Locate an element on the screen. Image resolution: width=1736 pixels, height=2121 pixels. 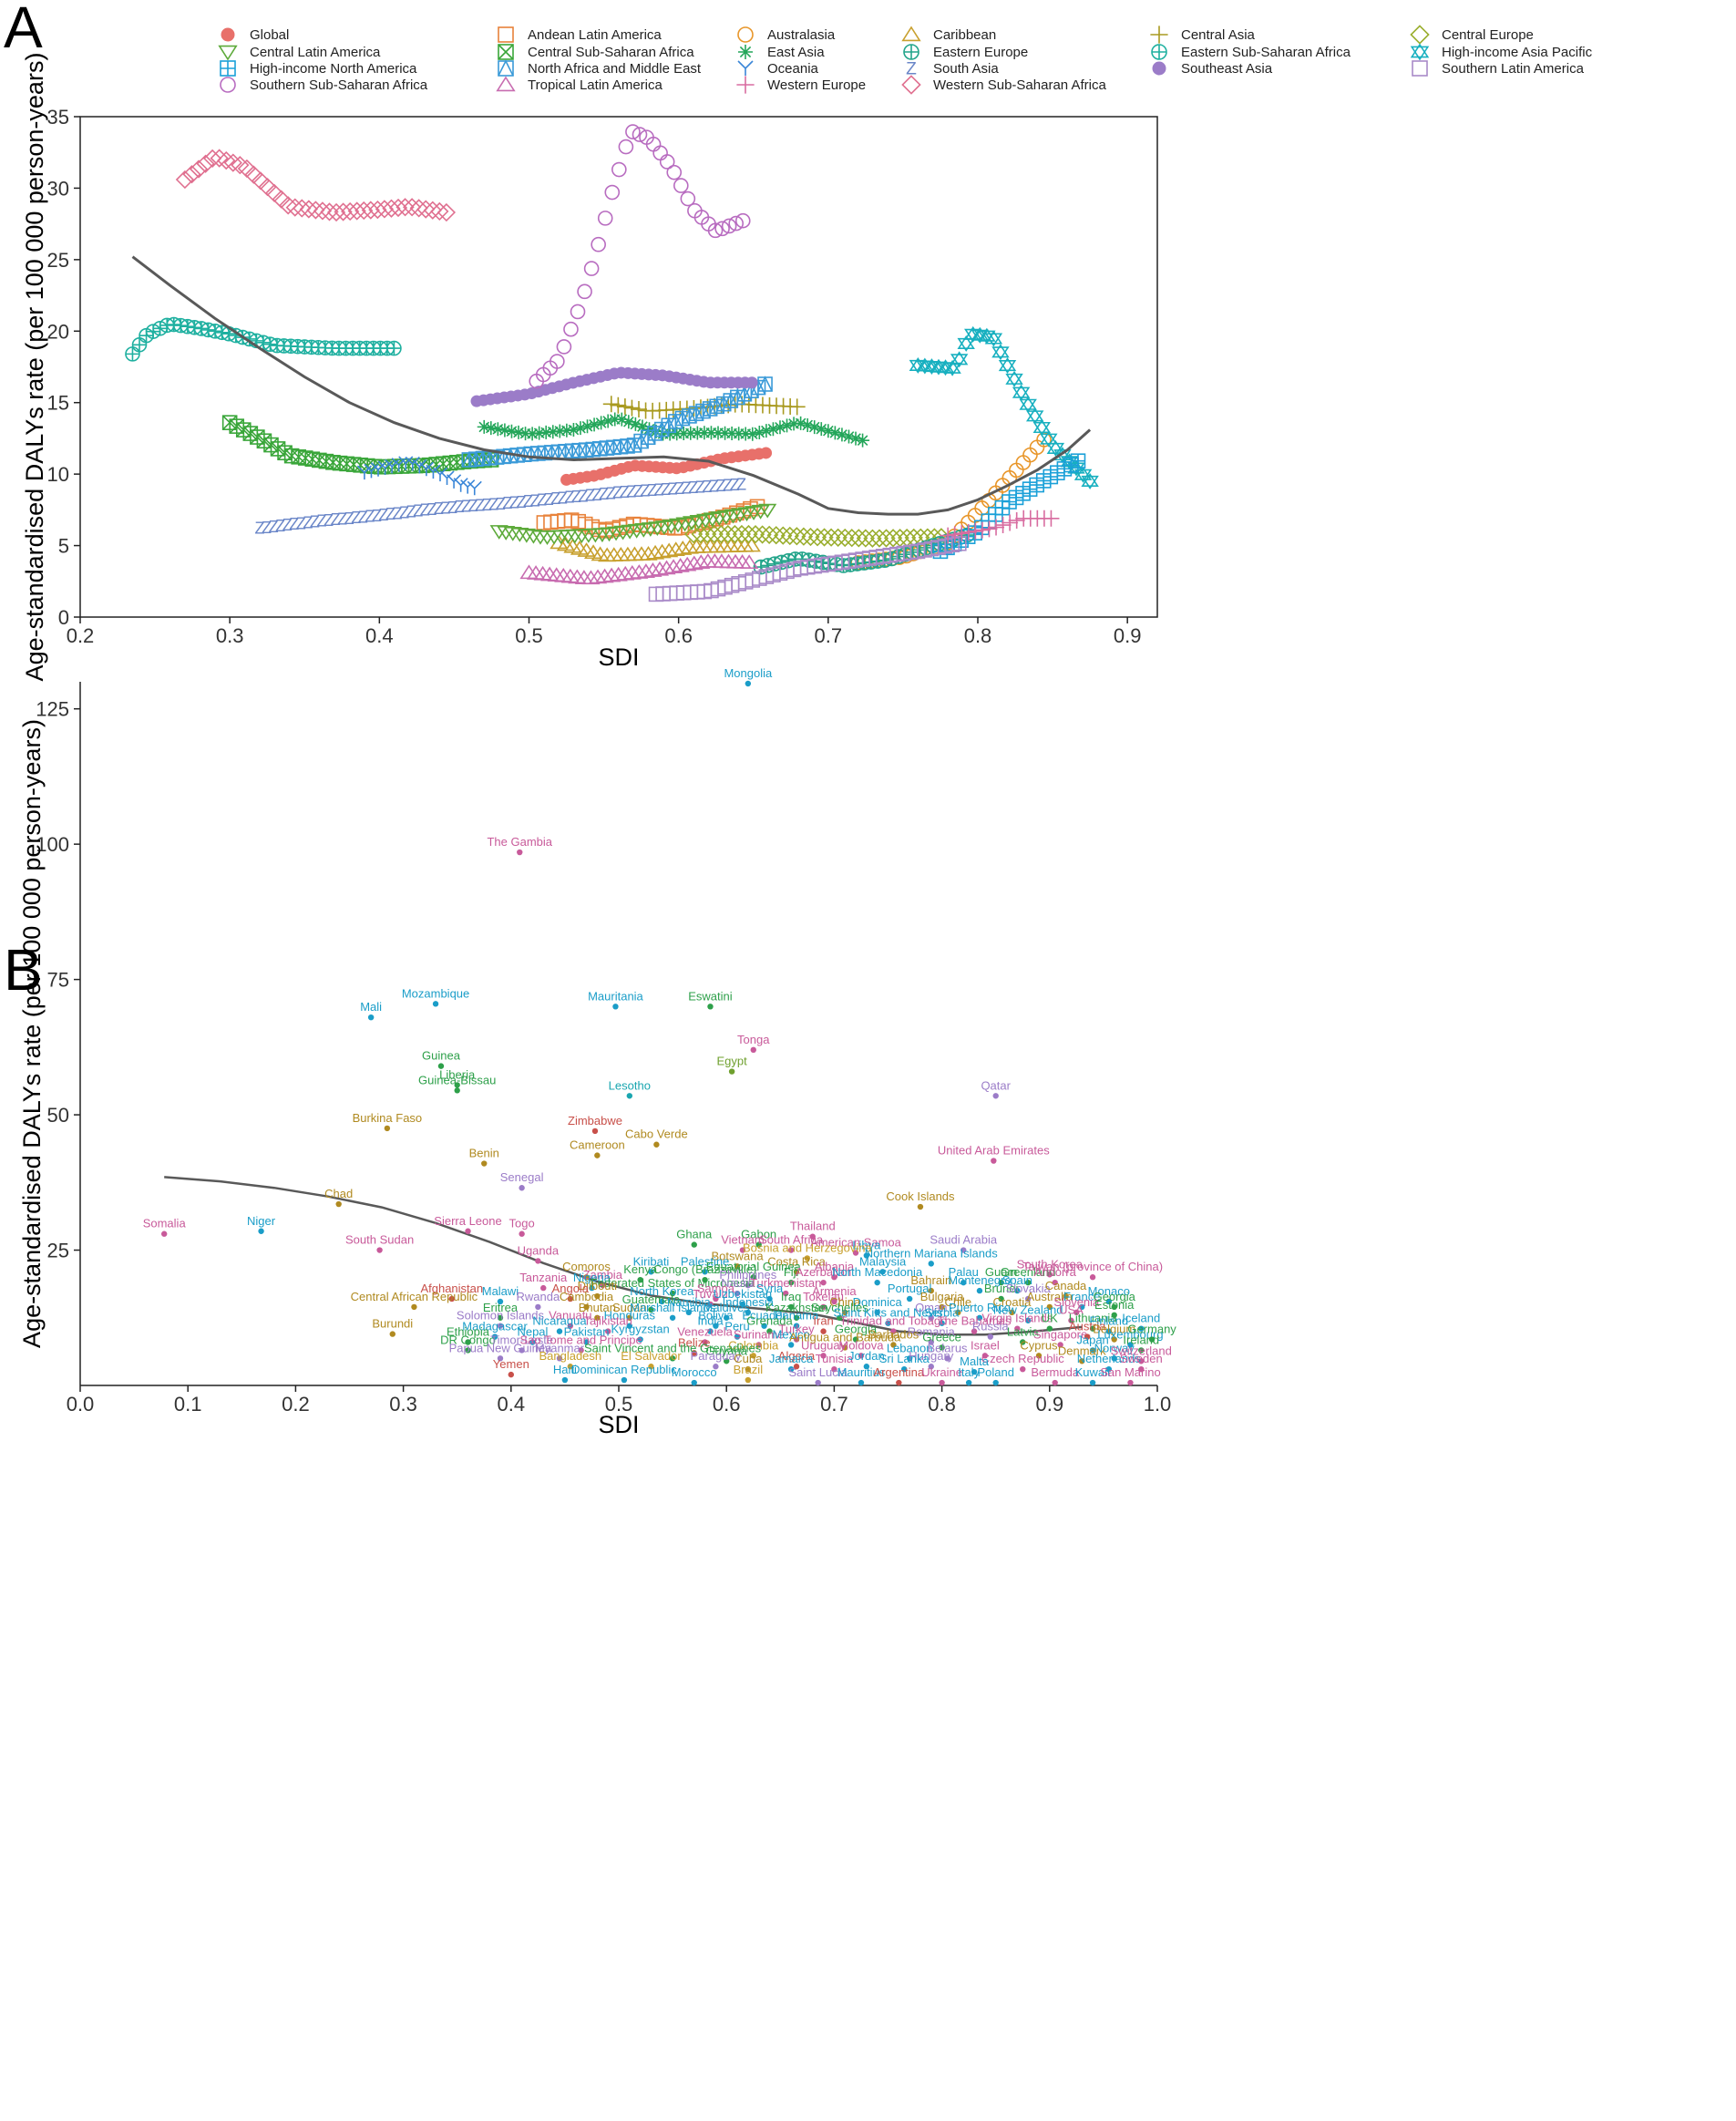
legend-key-north-africa-and-middle-east is located at coordinates (506, 68).